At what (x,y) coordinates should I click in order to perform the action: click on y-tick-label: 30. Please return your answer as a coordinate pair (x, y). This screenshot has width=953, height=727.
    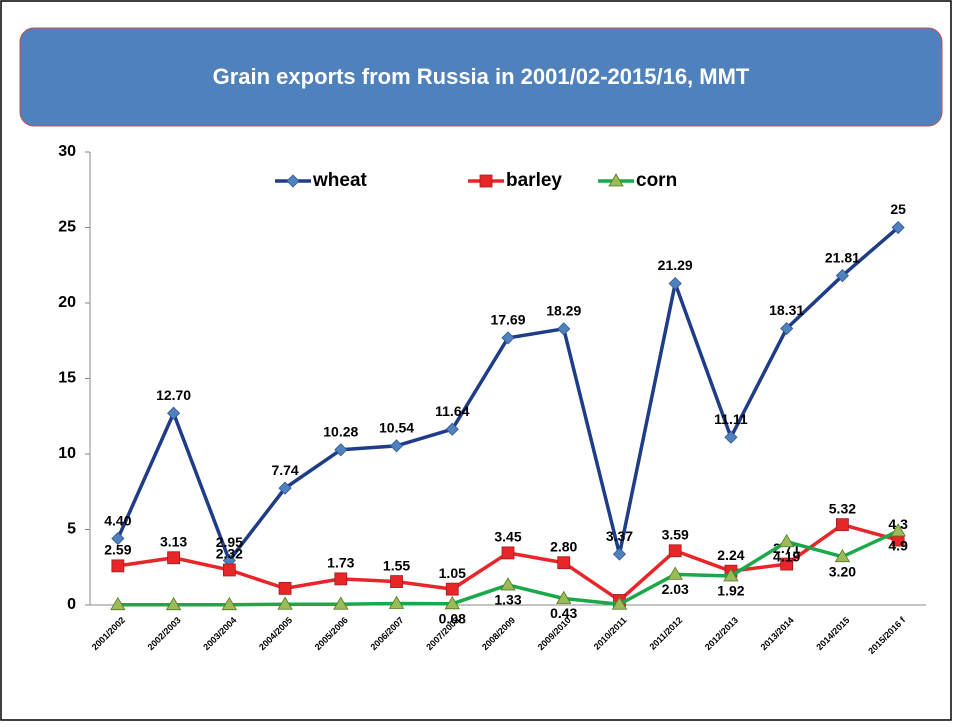
    Looking at the image, I should click on (67, 151).